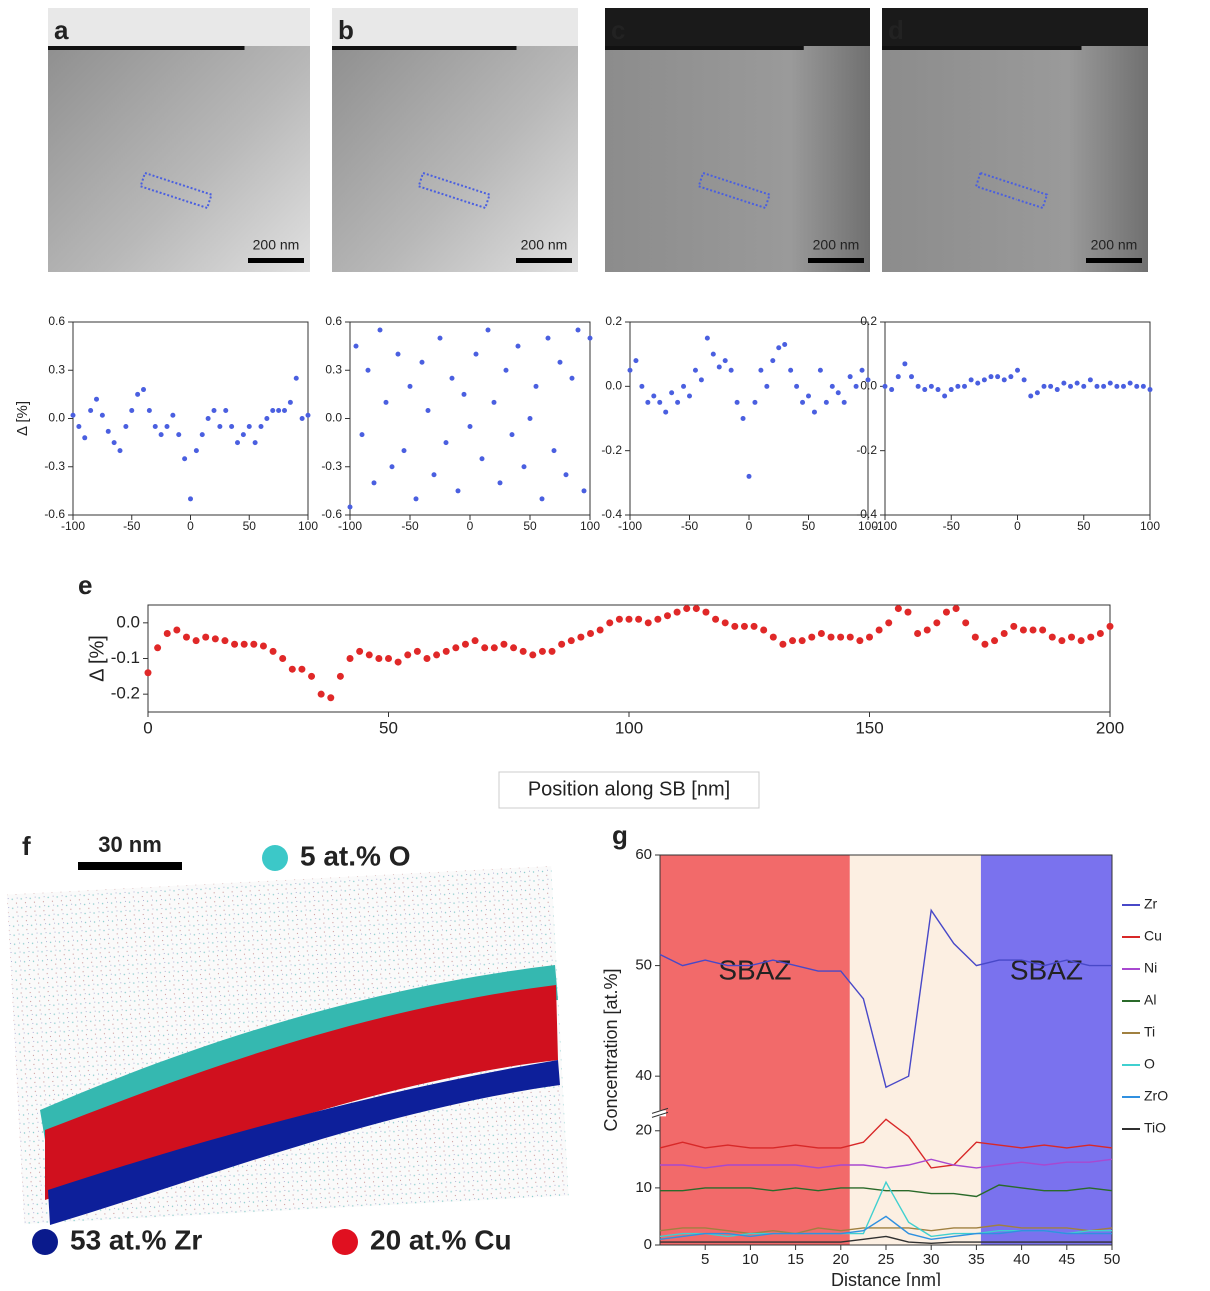  I want to click on series-line, so click(886, 1191).